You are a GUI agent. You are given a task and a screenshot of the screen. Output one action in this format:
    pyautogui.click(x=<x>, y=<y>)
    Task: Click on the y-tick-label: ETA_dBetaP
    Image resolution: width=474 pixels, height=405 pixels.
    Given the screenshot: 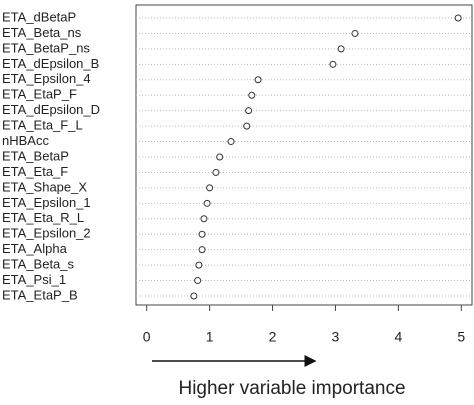 What is the action you would take?
    pyautogui.click(x=39, y=16)
    